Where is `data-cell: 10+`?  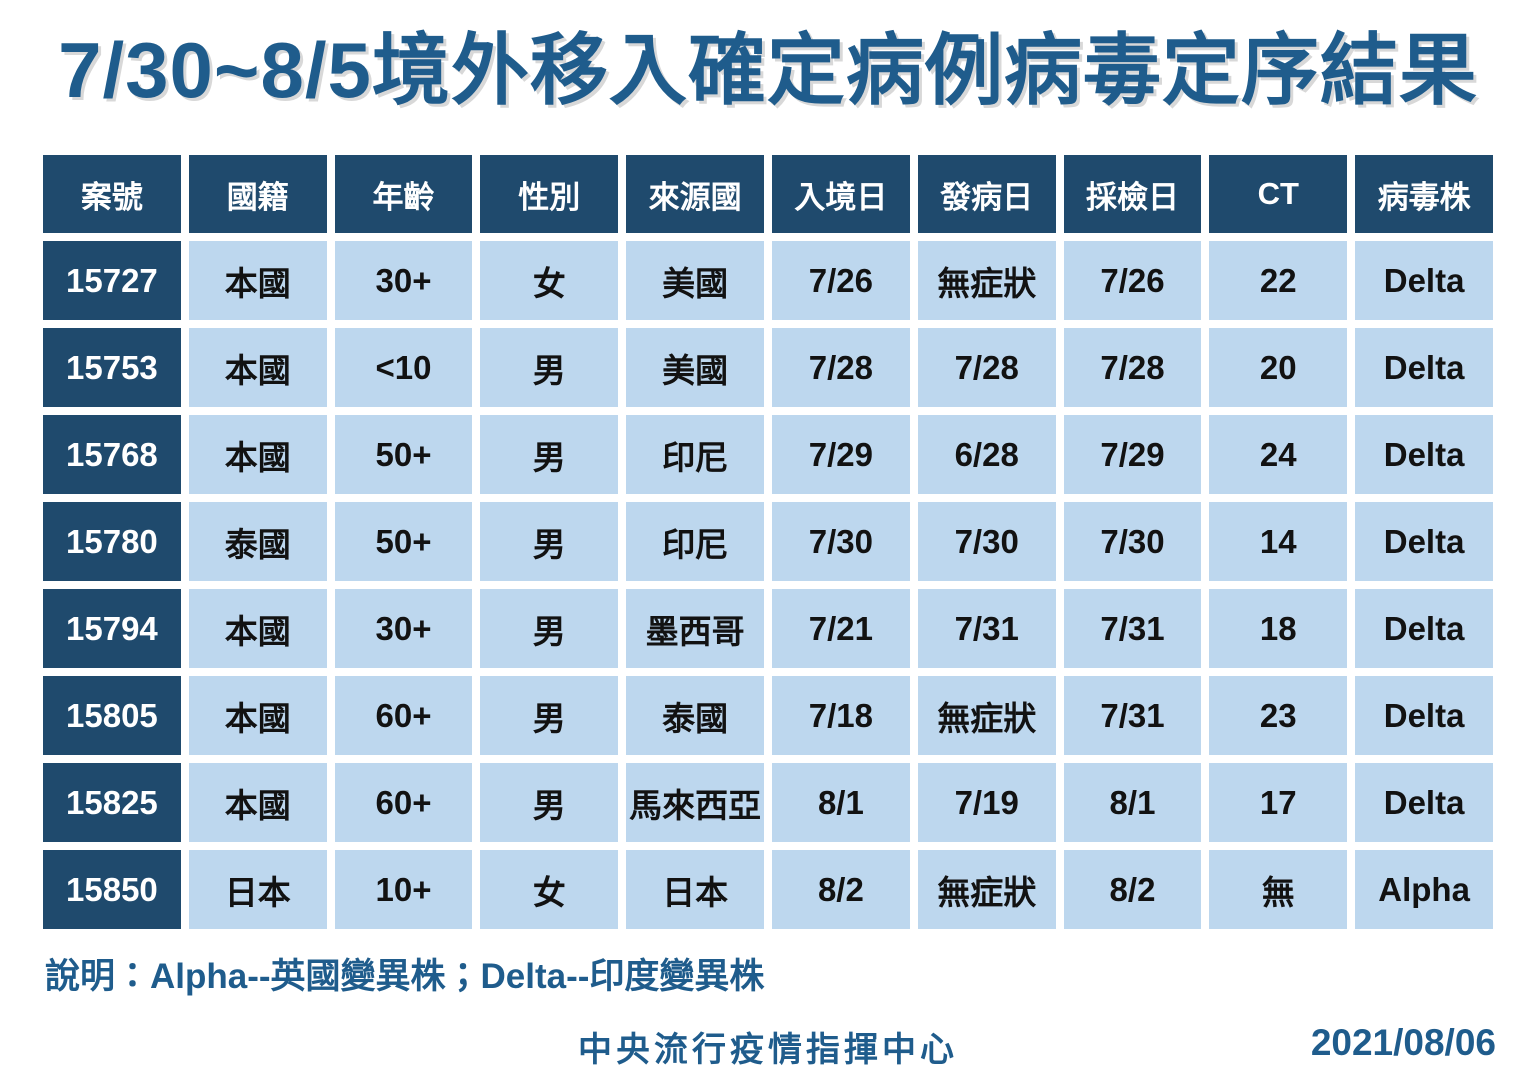 data-cell: 10+ is located at coordinates (403, 889).